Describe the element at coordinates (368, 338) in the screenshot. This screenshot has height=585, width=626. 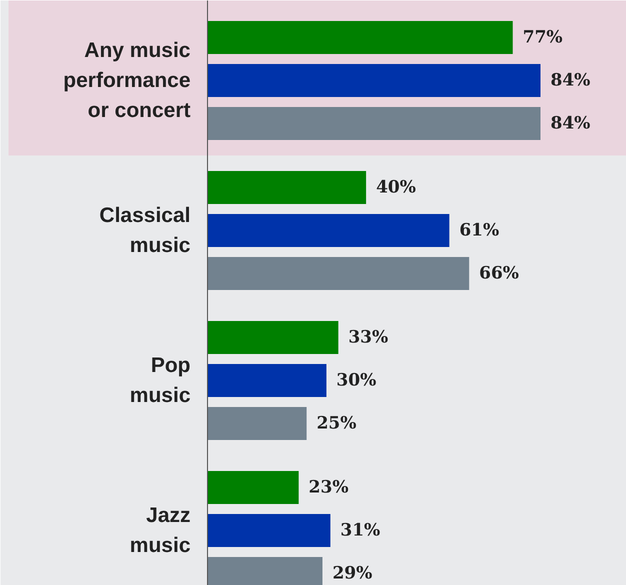
I see `data-label: 33%` at that location.